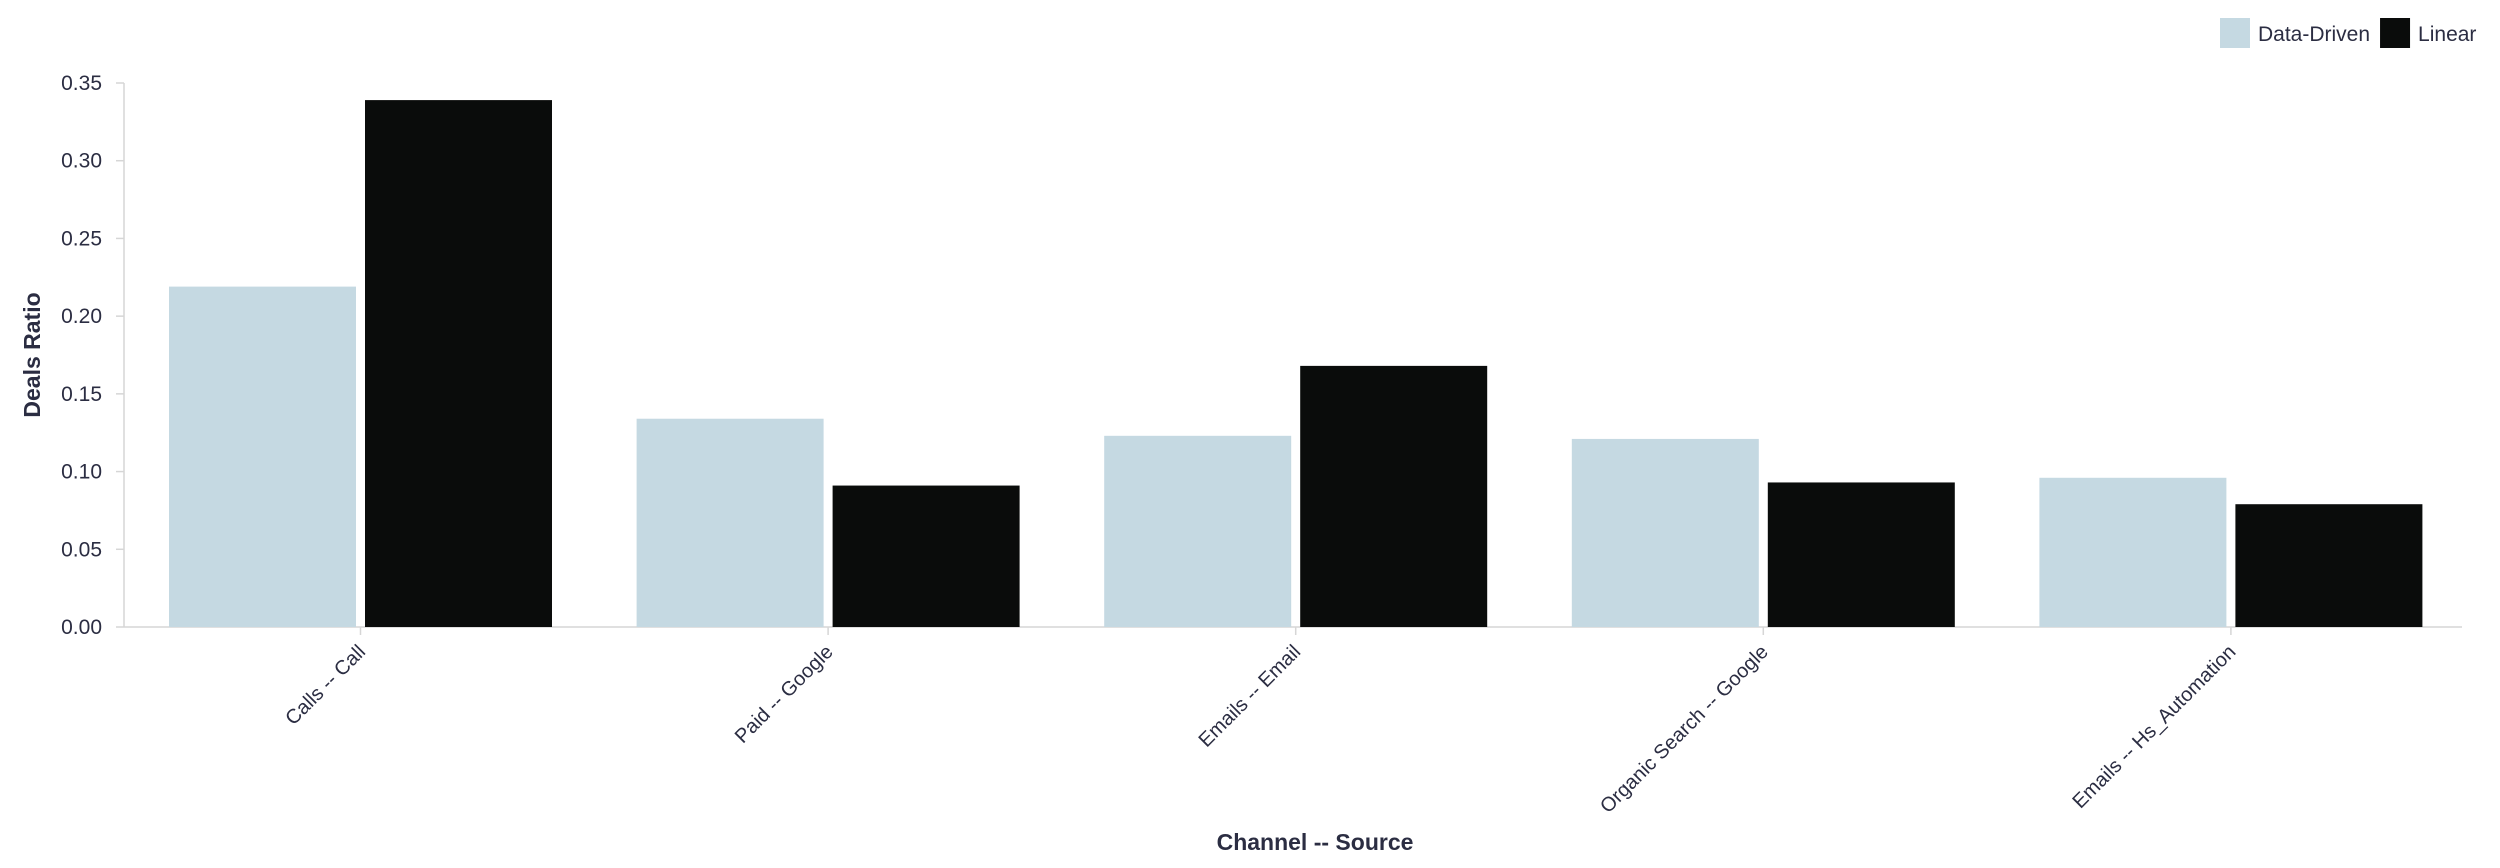 This screenshot has height=868, width=2500. I want to click on x-axis-title: Channel -- Source, so click(1315, 842).